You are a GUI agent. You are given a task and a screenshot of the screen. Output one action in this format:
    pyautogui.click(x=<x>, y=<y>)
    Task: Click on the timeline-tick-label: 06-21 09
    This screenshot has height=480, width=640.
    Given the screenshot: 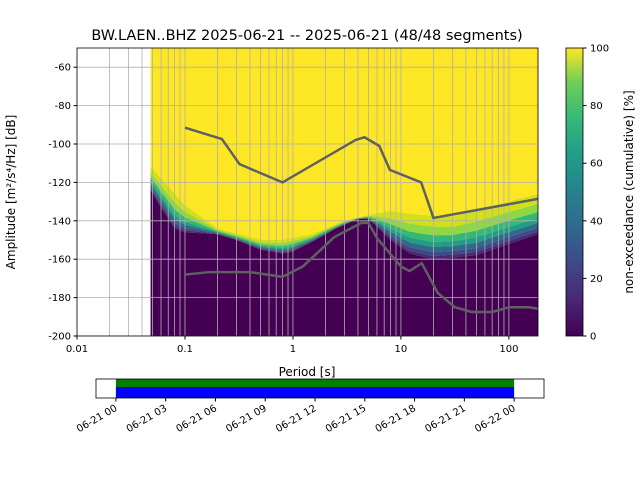 What is the action you would take?
    pyautogui.click(x=246, y=419)
    